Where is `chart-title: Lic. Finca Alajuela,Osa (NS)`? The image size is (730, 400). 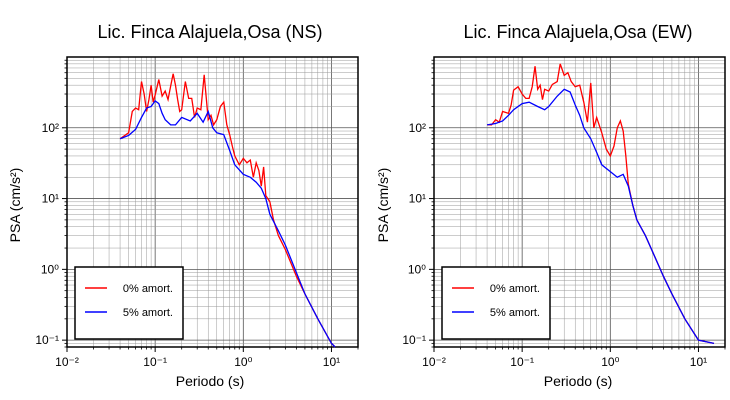
chart-title: Lic. Finca Alajuela,Osa (NS) is located at coordinates (209, 32).